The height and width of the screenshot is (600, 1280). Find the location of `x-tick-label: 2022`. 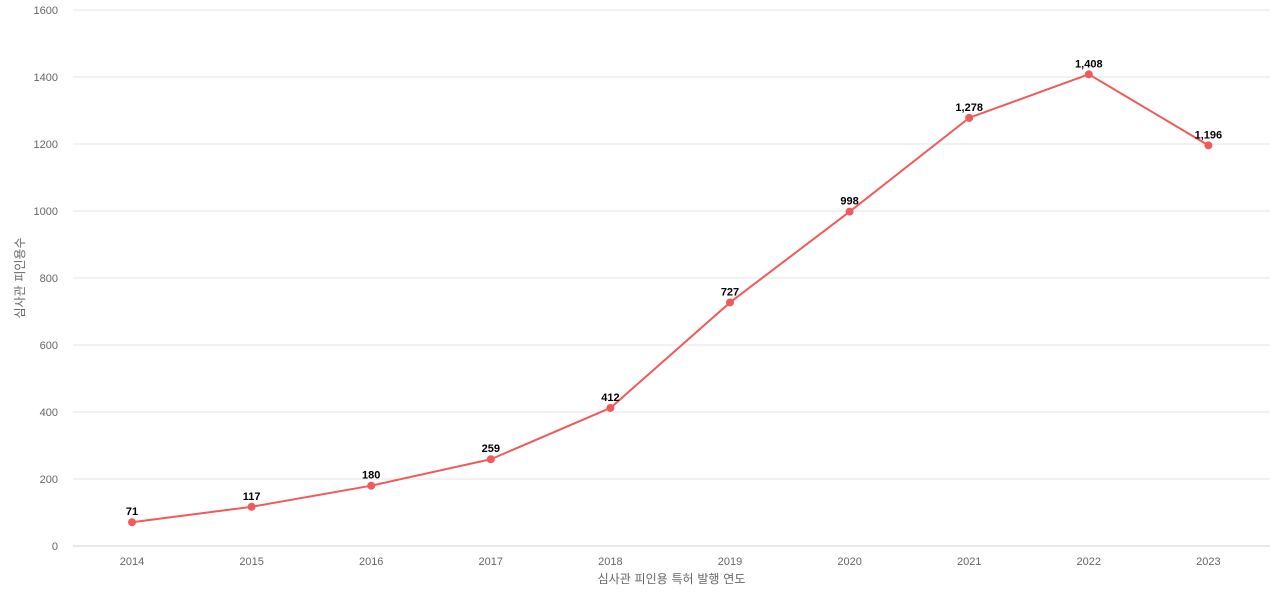

x-tick-label: 2022 is located at coordinates (1089, 562).